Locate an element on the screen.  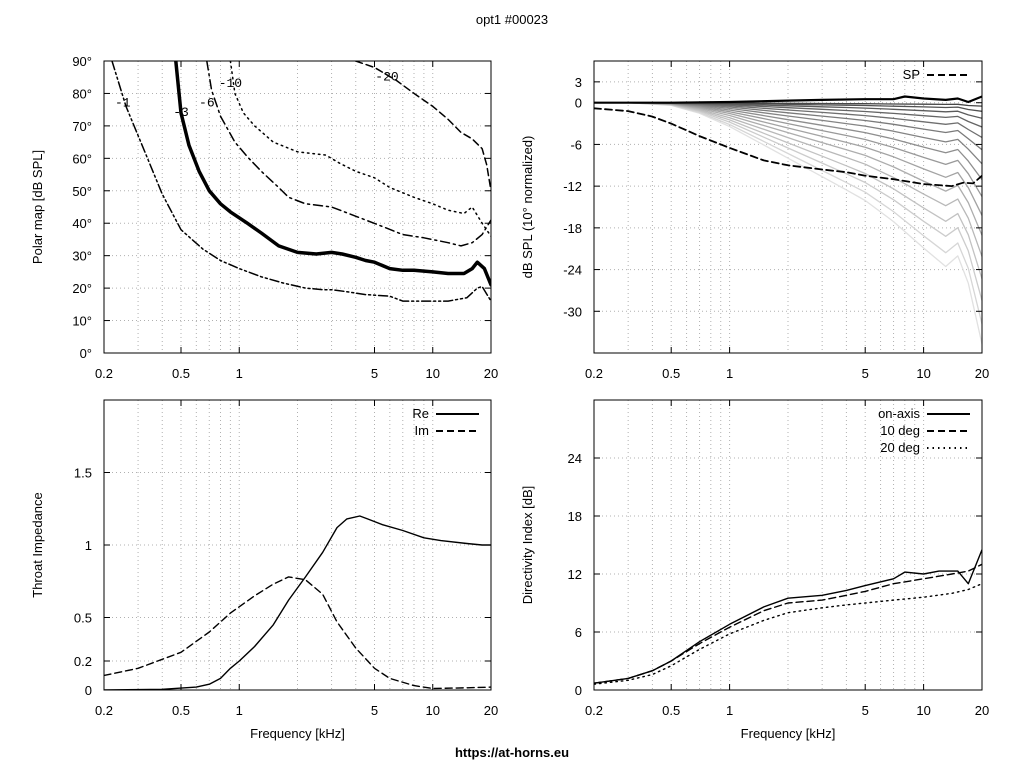
legend-label: 20 deg is located at coordinates (900, 447).